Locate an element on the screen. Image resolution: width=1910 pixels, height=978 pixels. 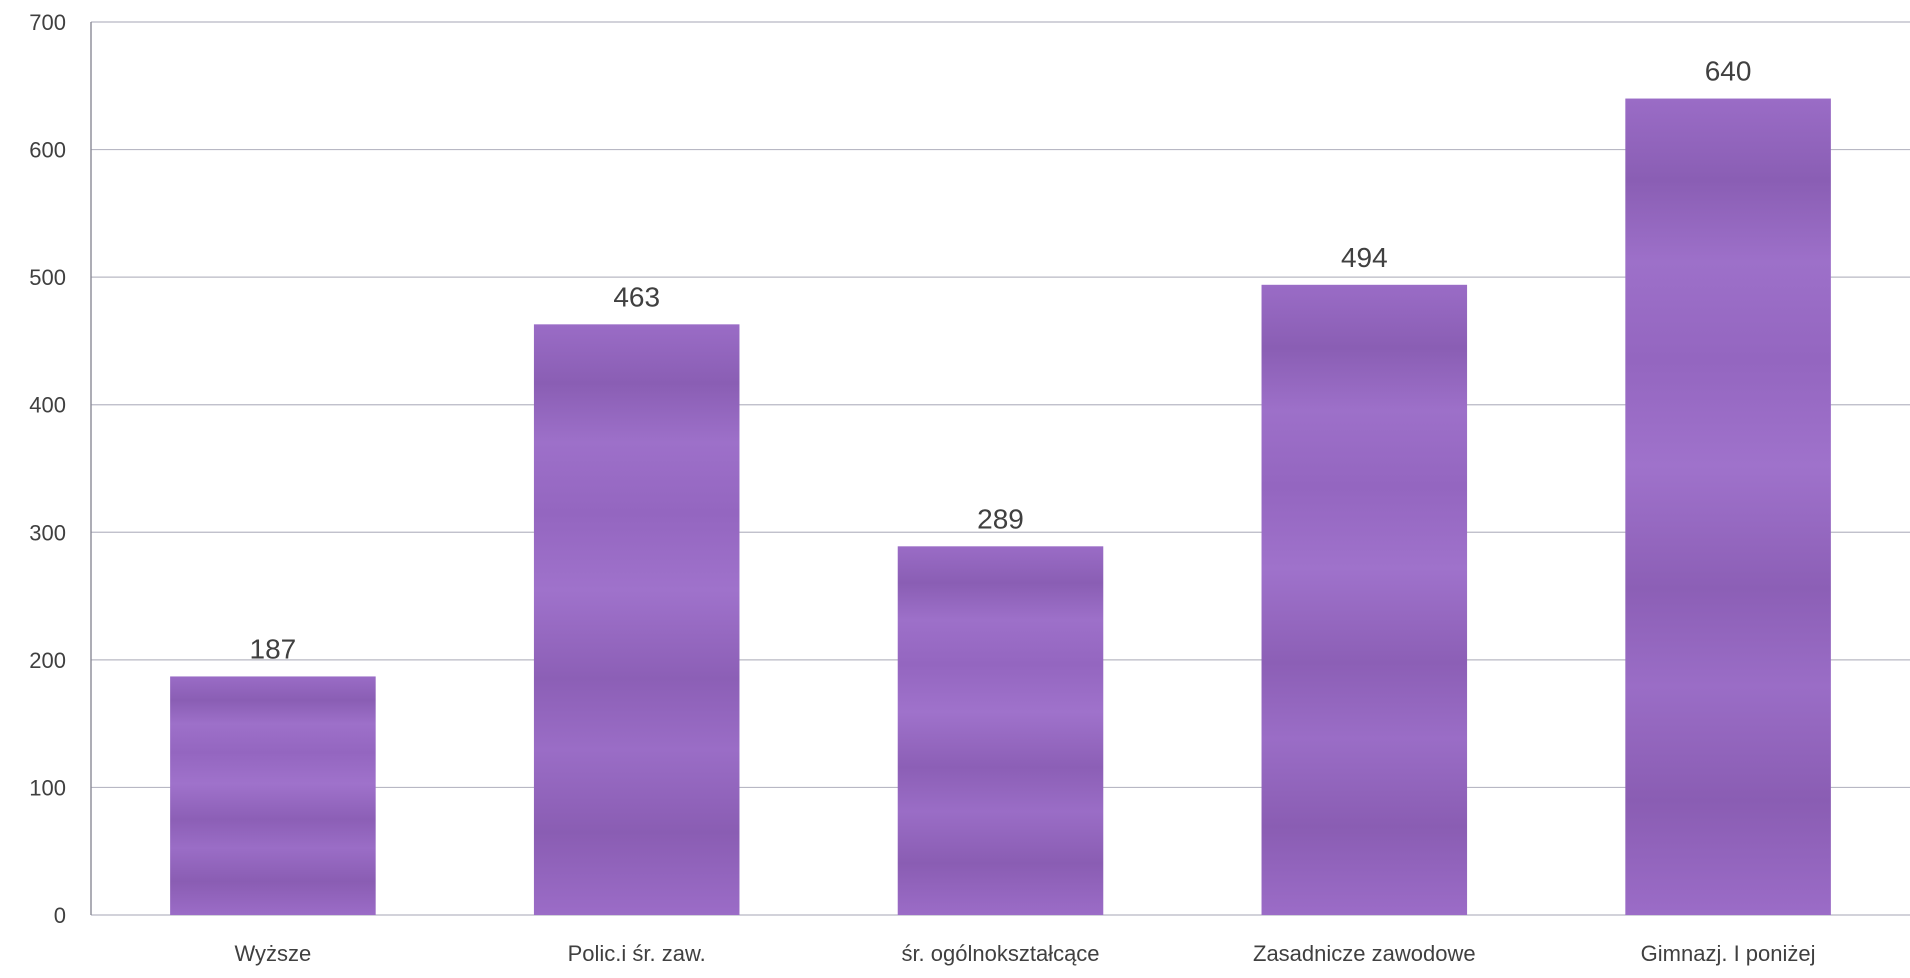
y-tick-label-0: 0 is located at coordinates (60, 915).